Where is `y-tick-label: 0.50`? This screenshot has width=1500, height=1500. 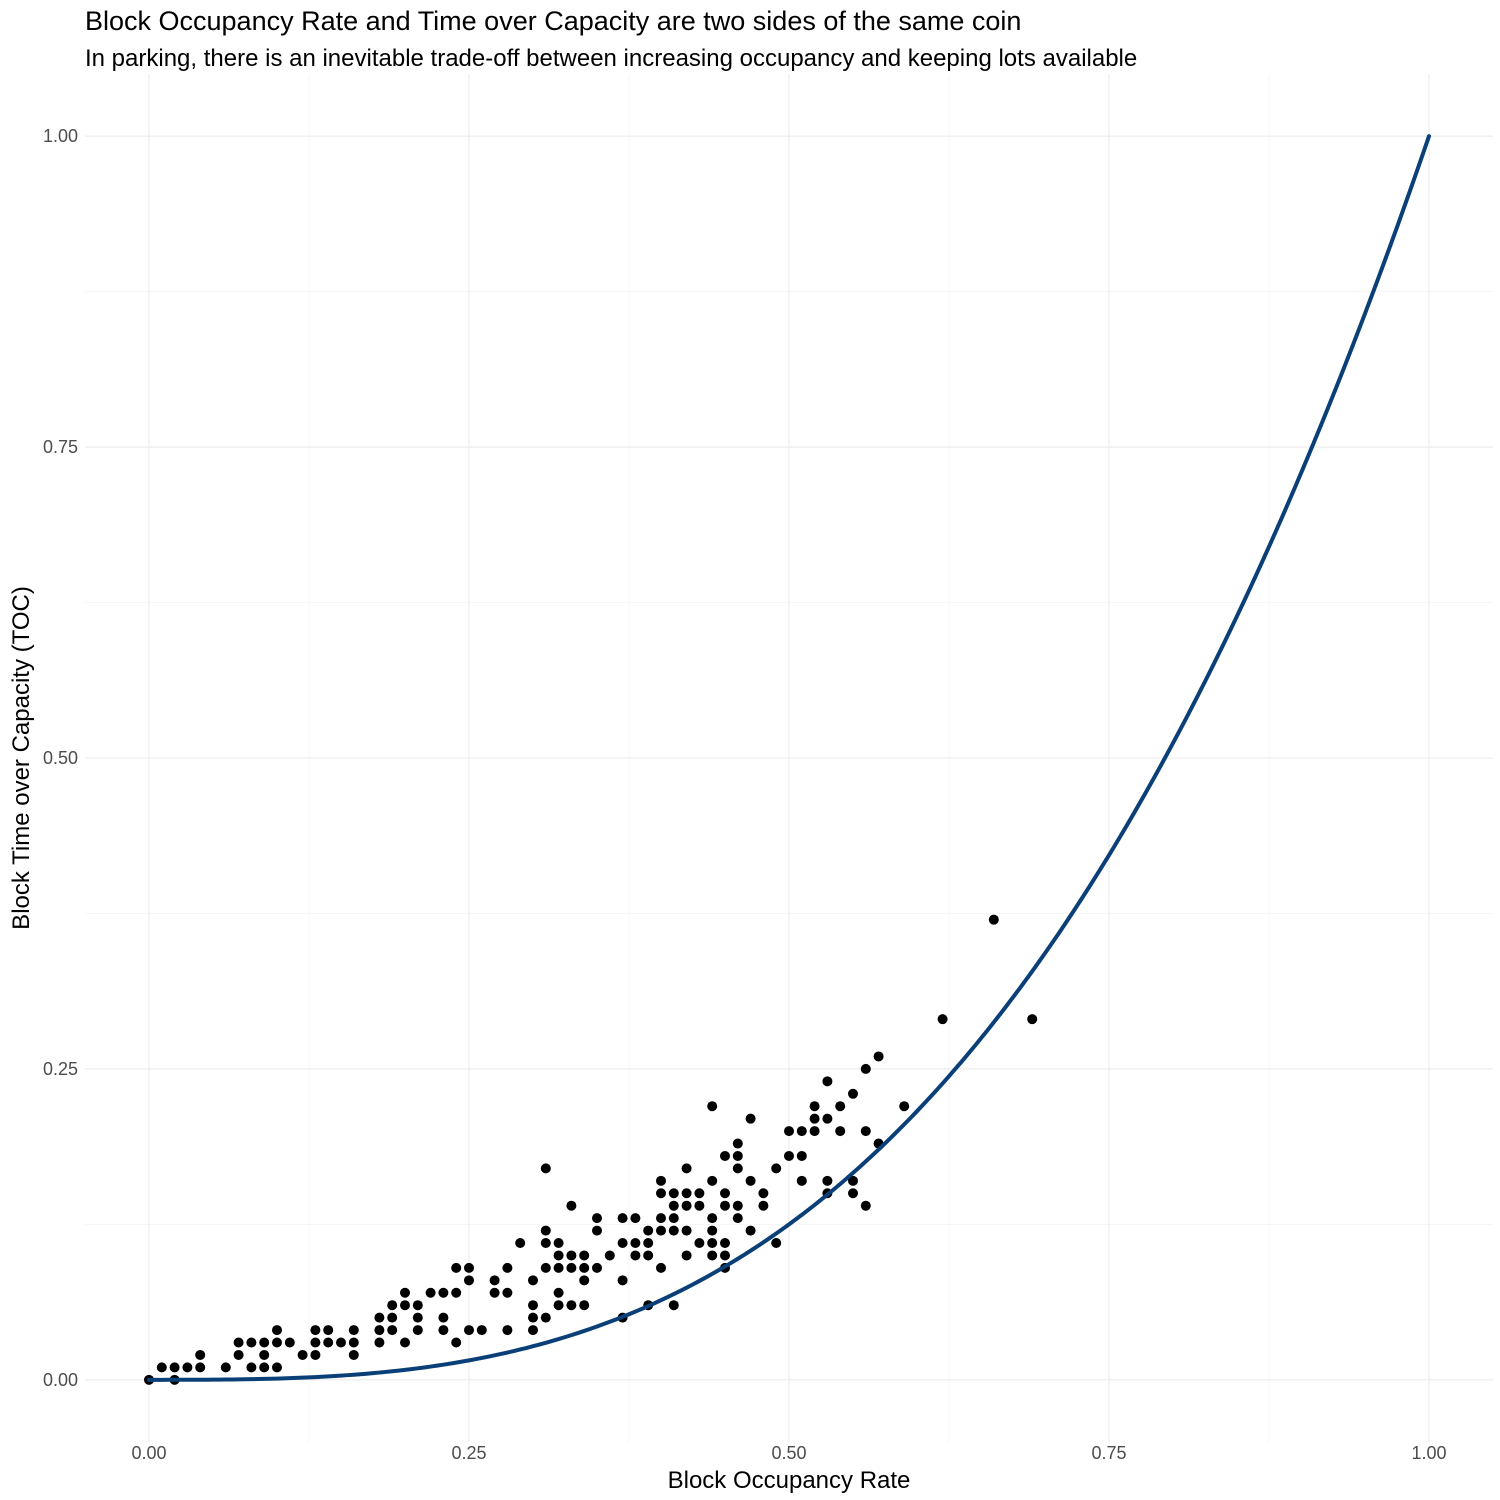
y-tick-label: 0.50 is located at coordinates (60, 758).